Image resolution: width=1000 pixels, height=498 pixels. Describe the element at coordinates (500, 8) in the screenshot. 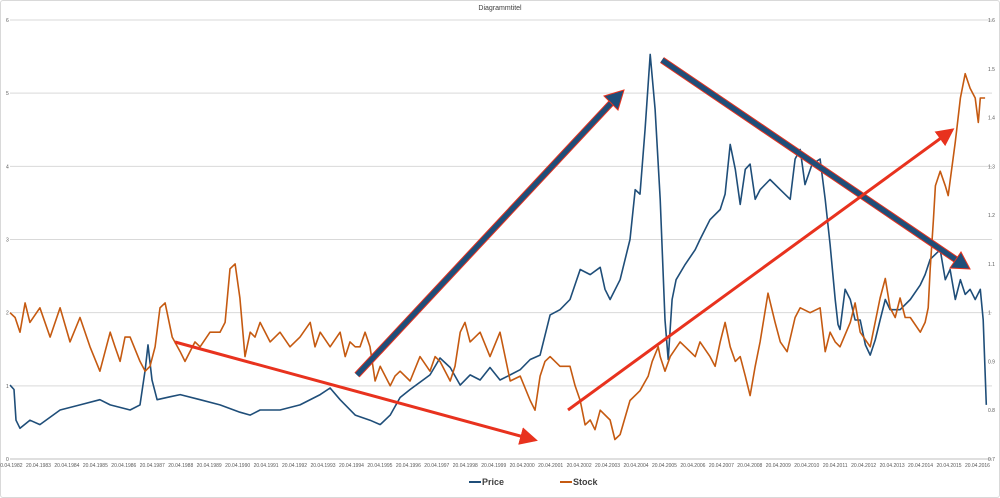

I see `chart-title: Diagrammtitel` at that location.